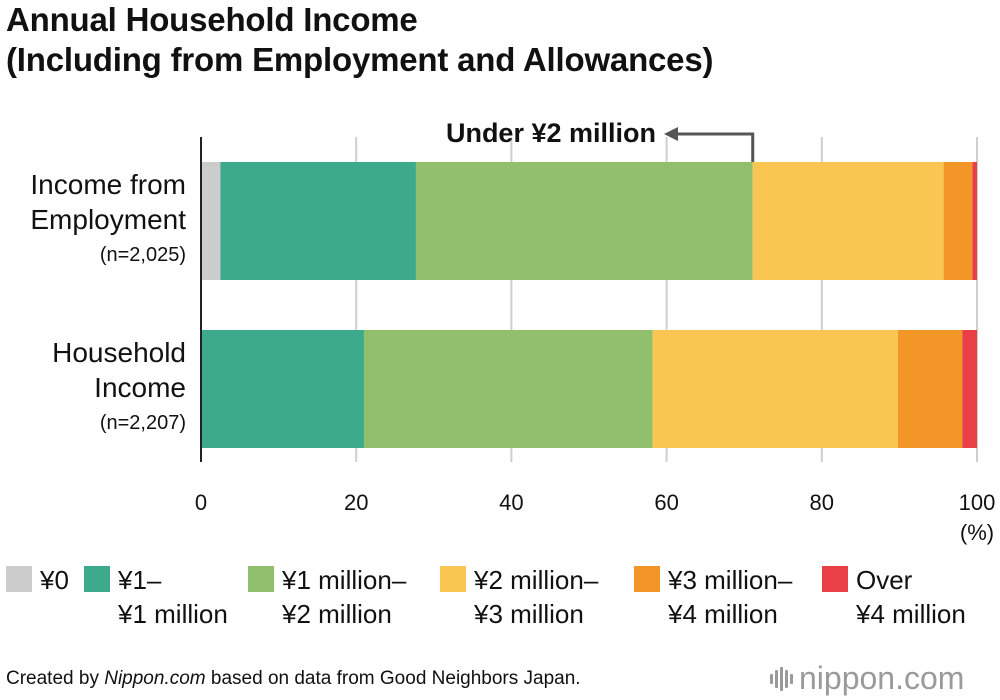 The image size is (1000, 700). What do you see at coordinates (212, 19) in the screenshot?
I see `title-line-1: Annual Household Income` at bounding box center [212, 19].